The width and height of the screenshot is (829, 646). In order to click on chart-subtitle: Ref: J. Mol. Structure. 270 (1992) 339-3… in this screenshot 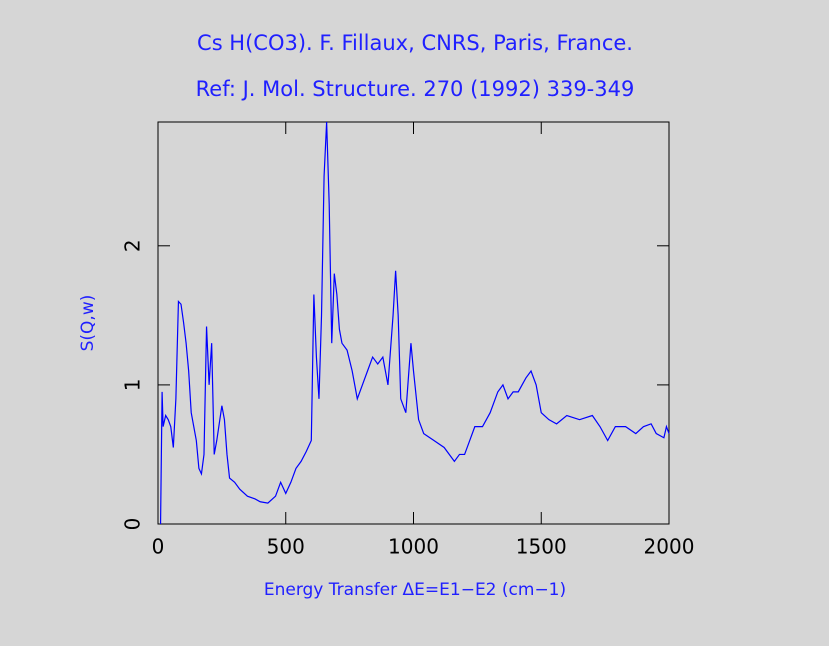, I will do `click(415, 89)`.